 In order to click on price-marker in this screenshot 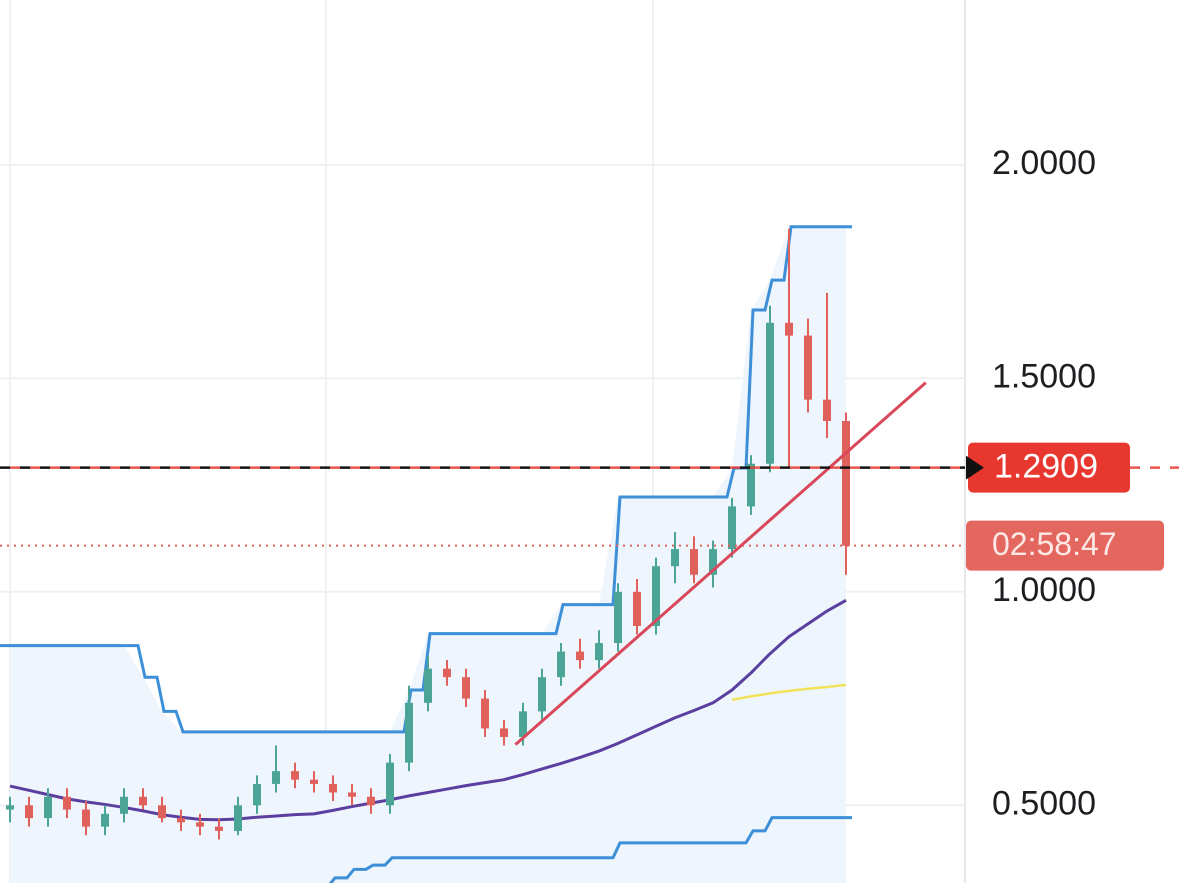, I will do `click(975, 467)`.